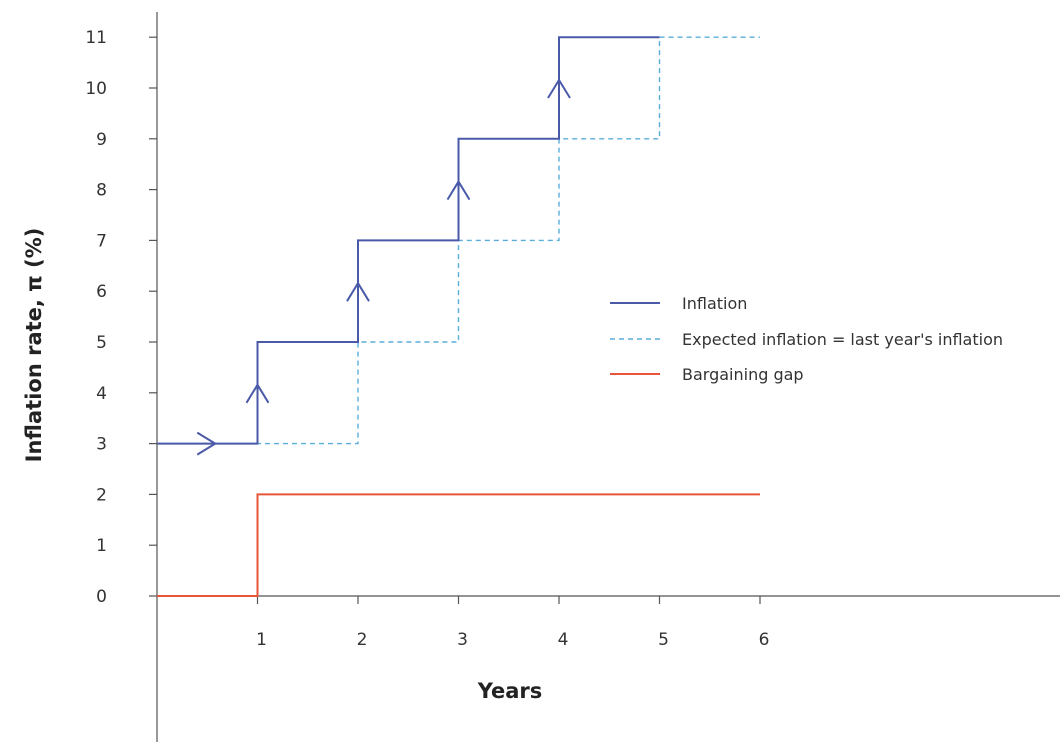  What do you see at coordinates (207, 443) in the screenshot?
I see `arrow-right-icon` at bounding box center [207, 443].